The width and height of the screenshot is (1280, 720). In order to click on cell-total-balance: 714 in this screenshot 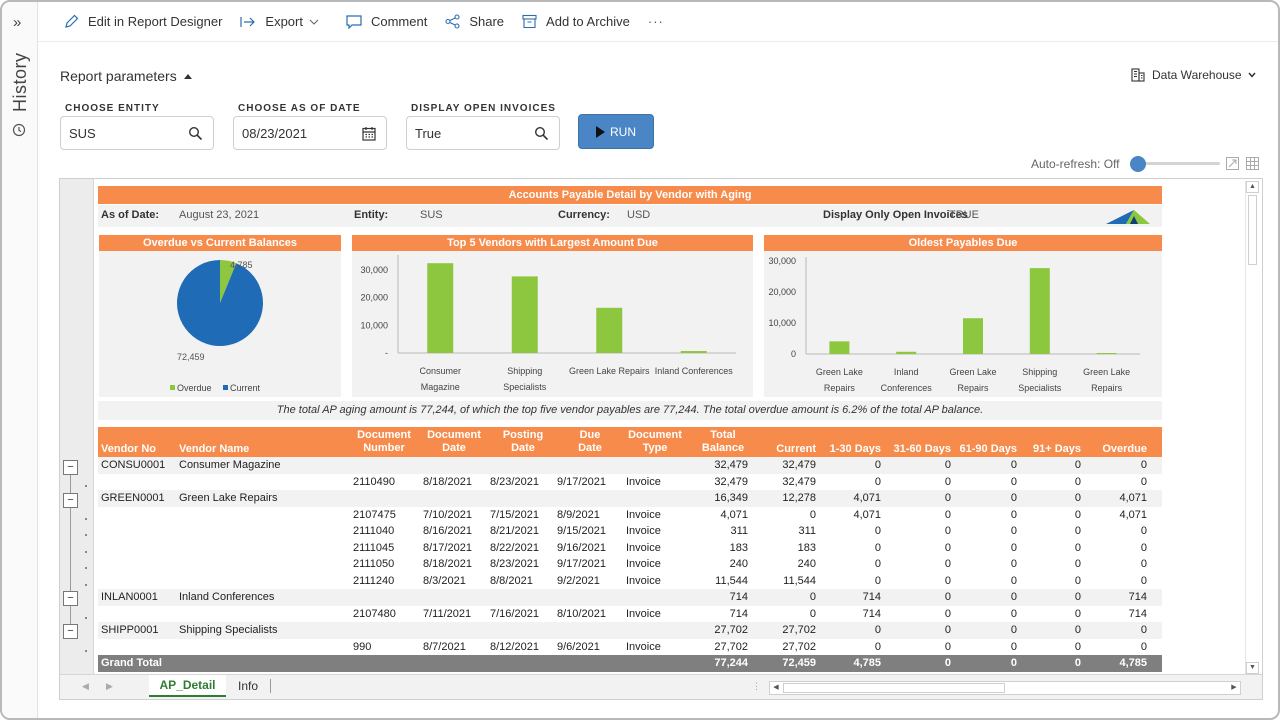, I will do `click(738, 597)`.